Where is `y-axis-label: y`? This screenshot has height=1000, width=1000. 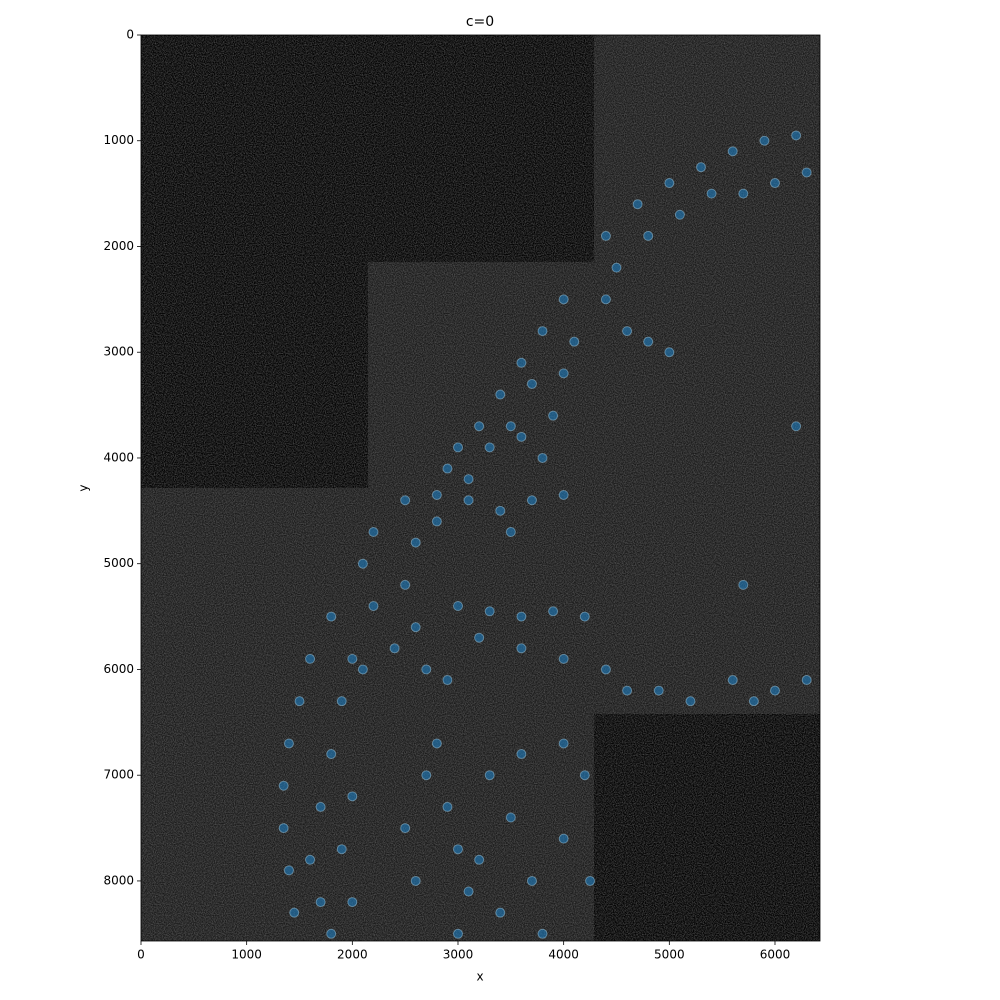 y-axis-label: y is located at coordinates (84, 487).